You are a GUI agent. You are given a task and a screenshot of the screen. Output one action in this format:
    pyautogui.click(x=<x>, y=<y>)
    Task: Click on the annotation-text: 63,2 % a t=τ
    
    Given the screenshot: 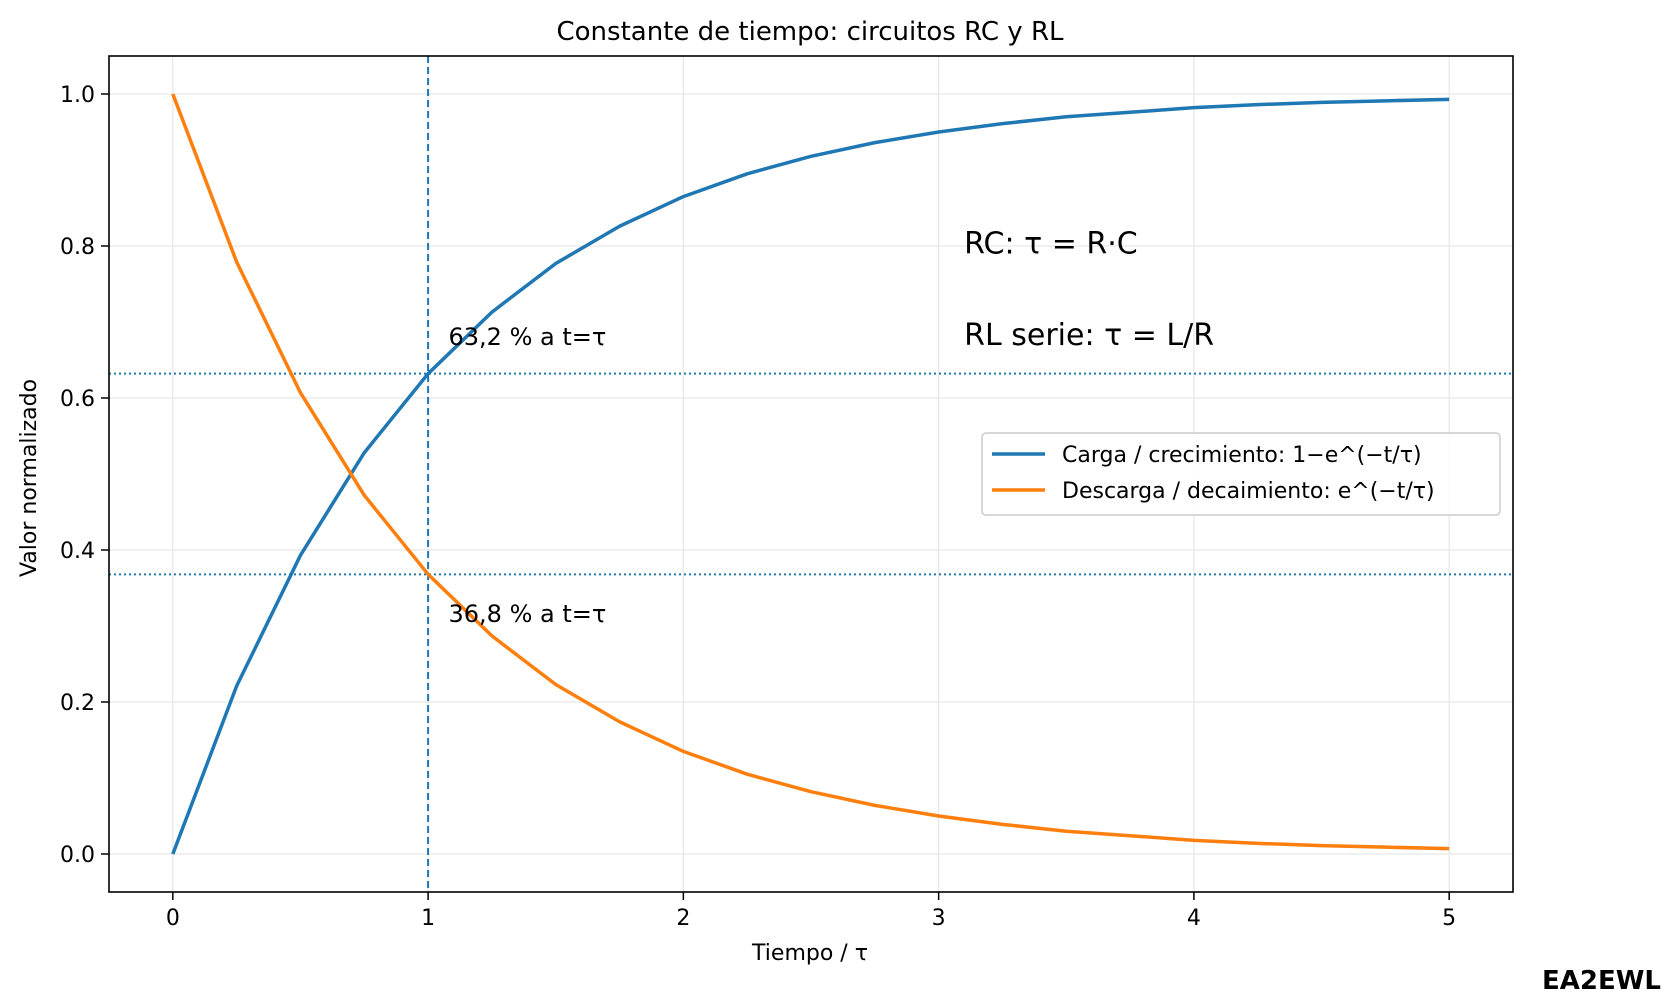 What is the action you would take?
    pyautogui.click(x=528, y=337)
    